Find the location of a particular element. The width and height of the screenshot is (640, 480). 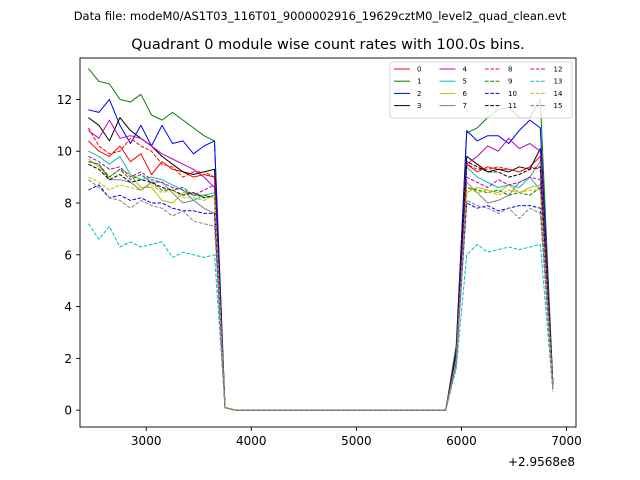

legend-label-0: 0 is located at coordinates (419, 70).